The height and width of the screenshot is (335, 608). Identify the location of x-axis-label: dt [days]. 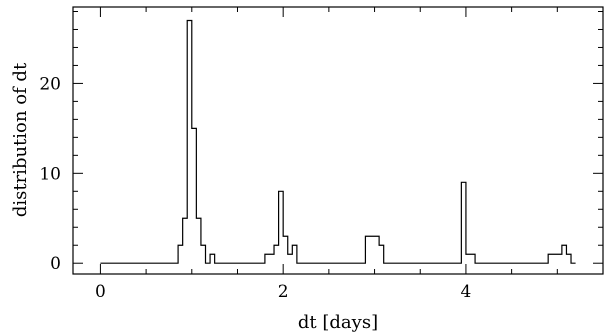
(338, 322).